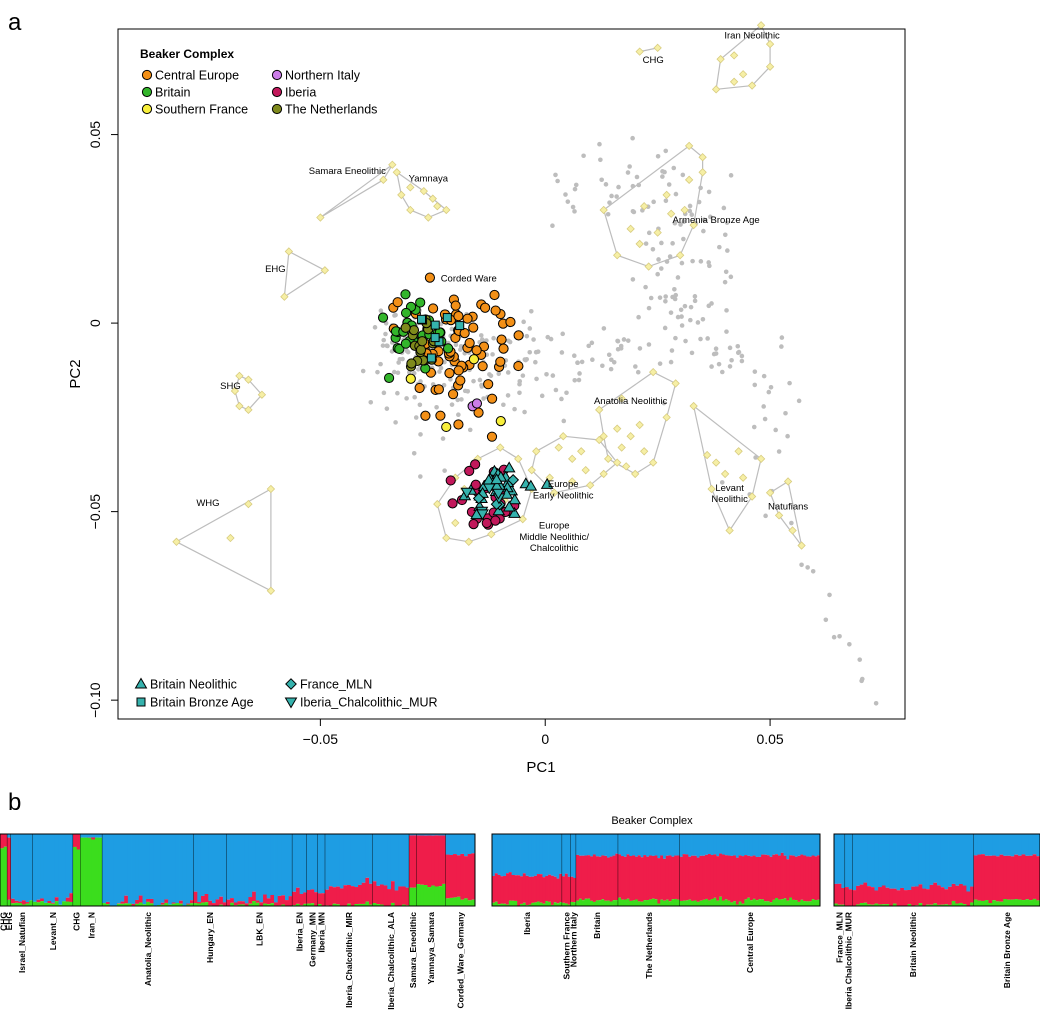 This screenshot has height=1030, width=1040. Describe the element at coordinates (202, 703) in the screenshot. I see `legend-label: Britain Bronze Age` at that location.